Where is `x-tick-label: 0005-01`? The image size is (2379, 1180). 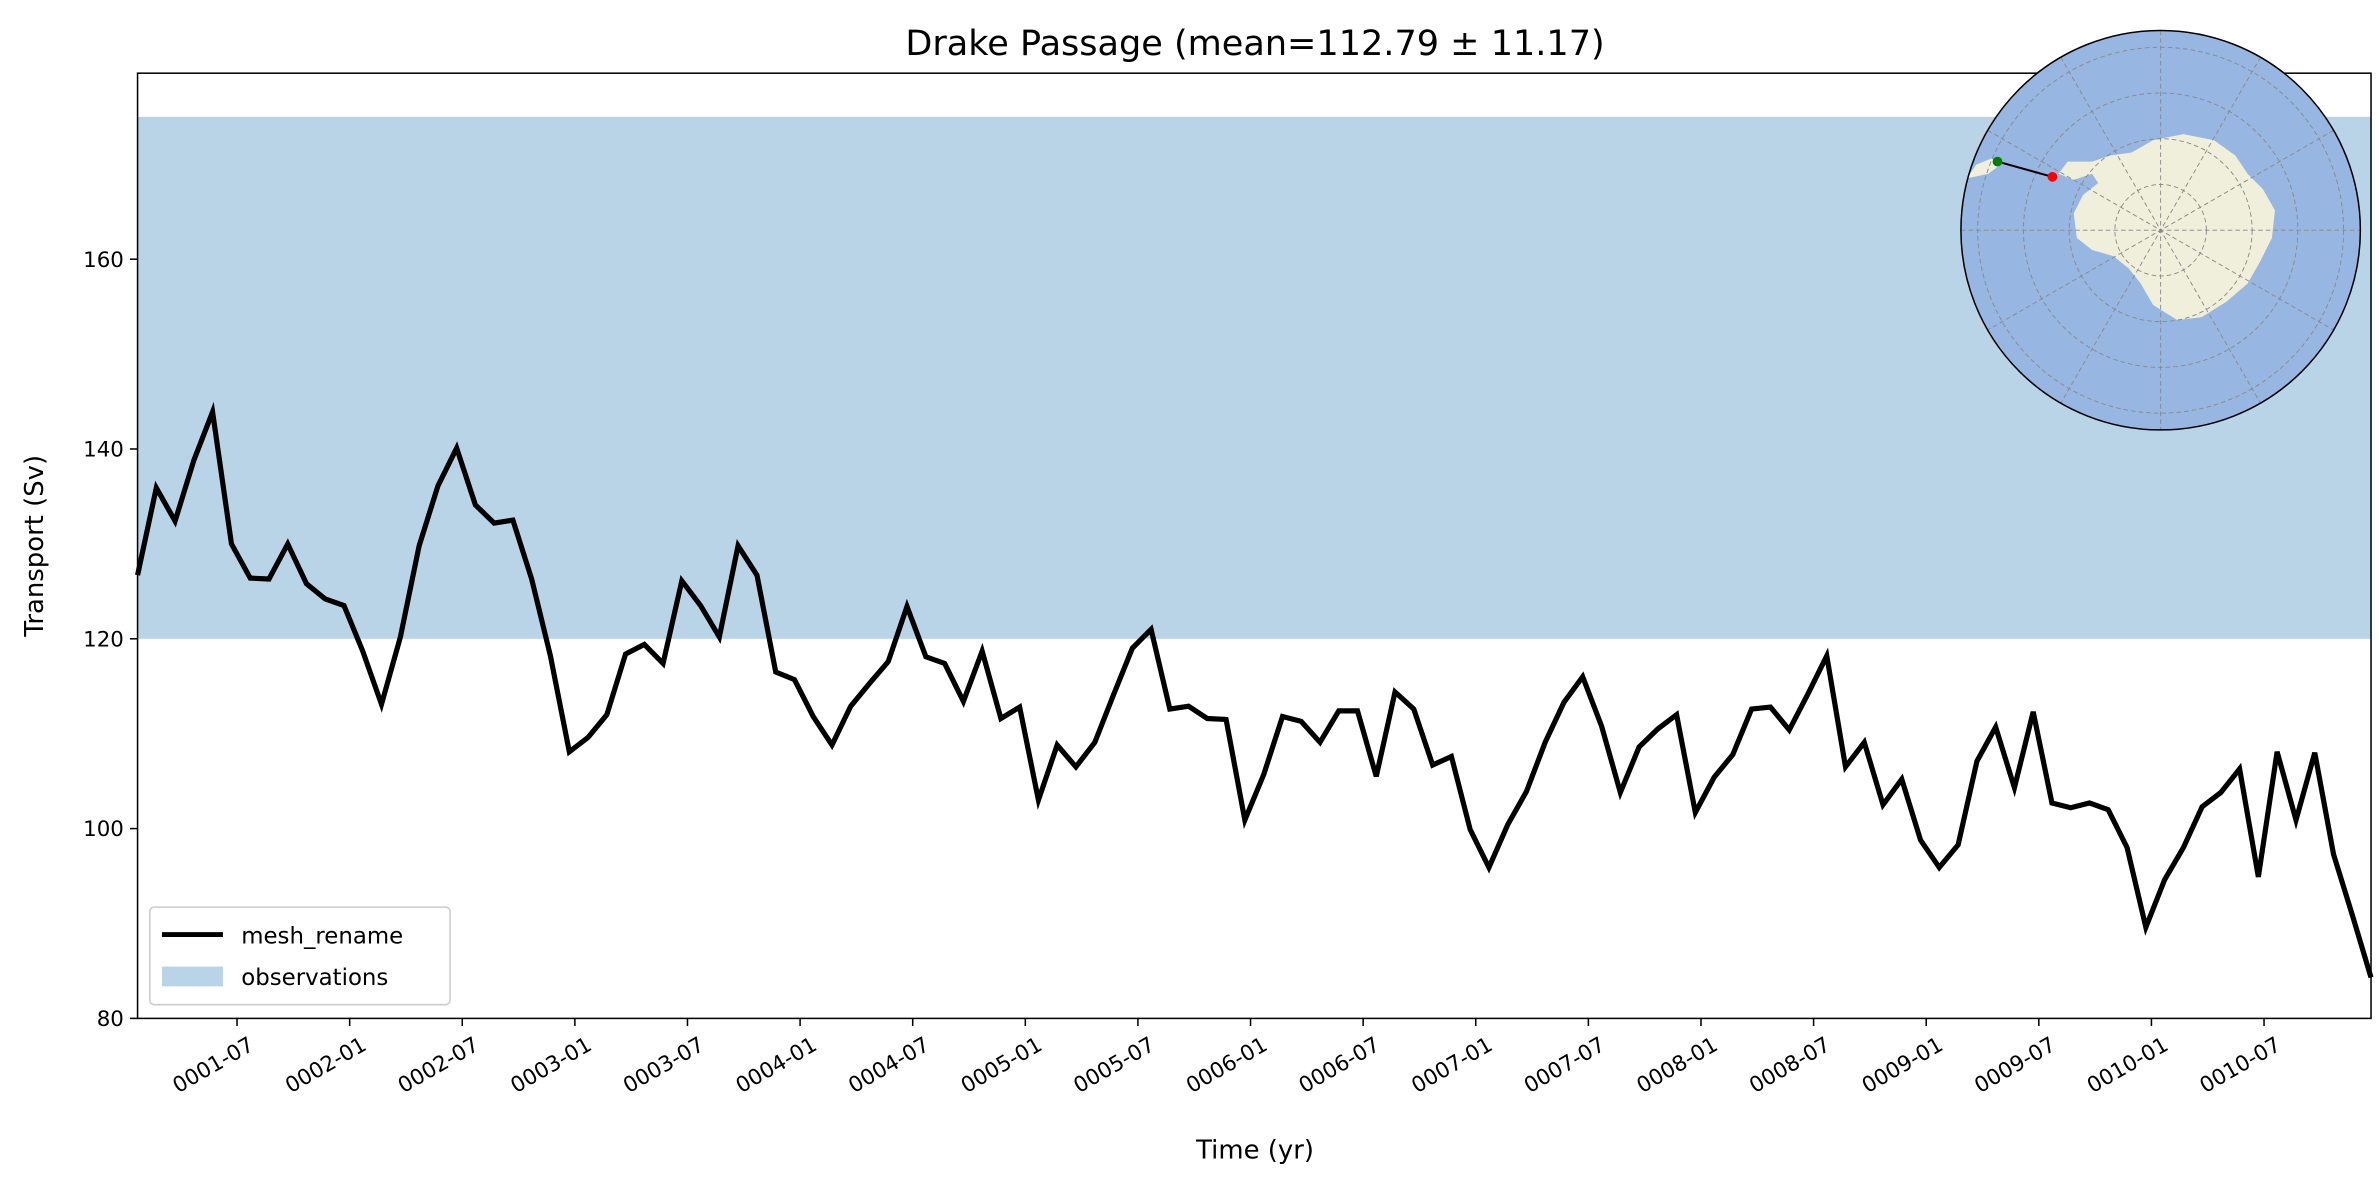 x-tick-label: 0005-01 is located at coordinates (1002, 1065).